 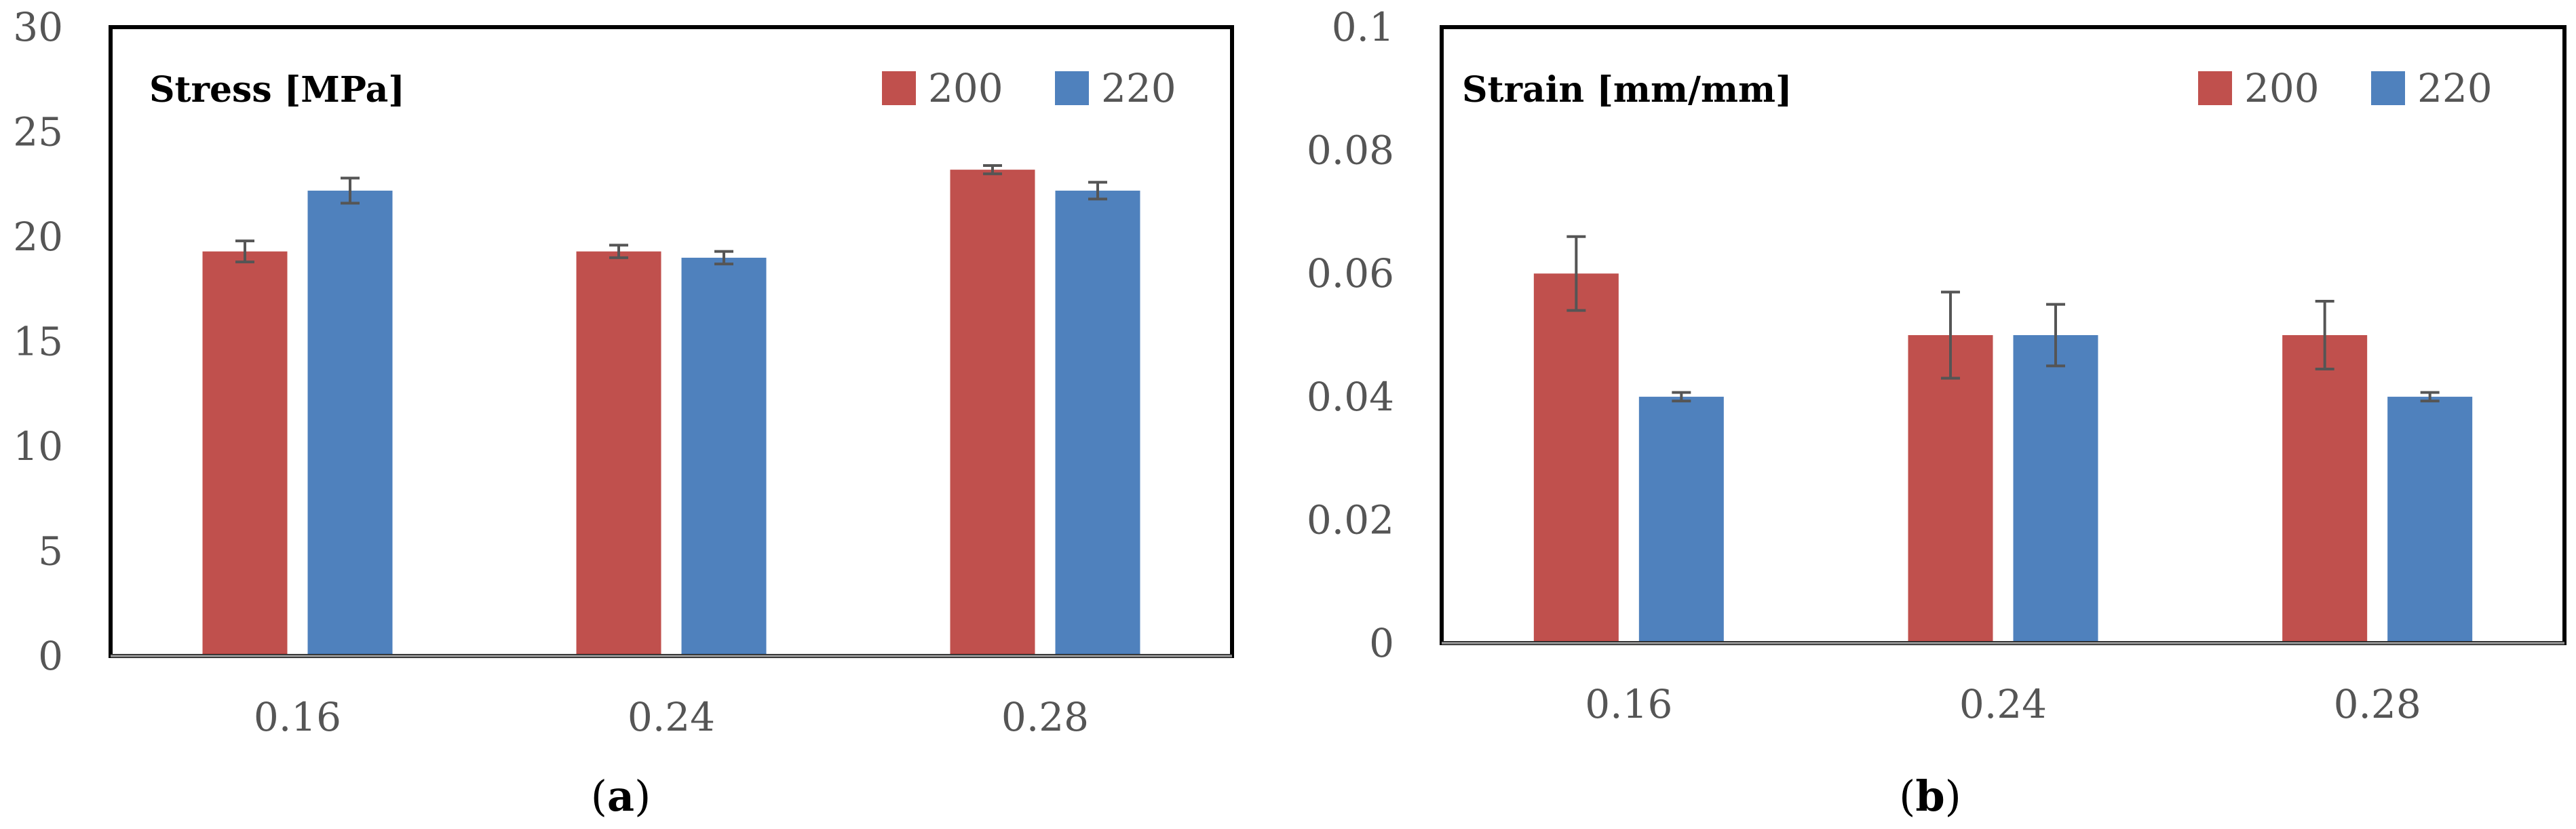 I want to click on y-tick-label: 0.08, so click(x=1350, y=151).